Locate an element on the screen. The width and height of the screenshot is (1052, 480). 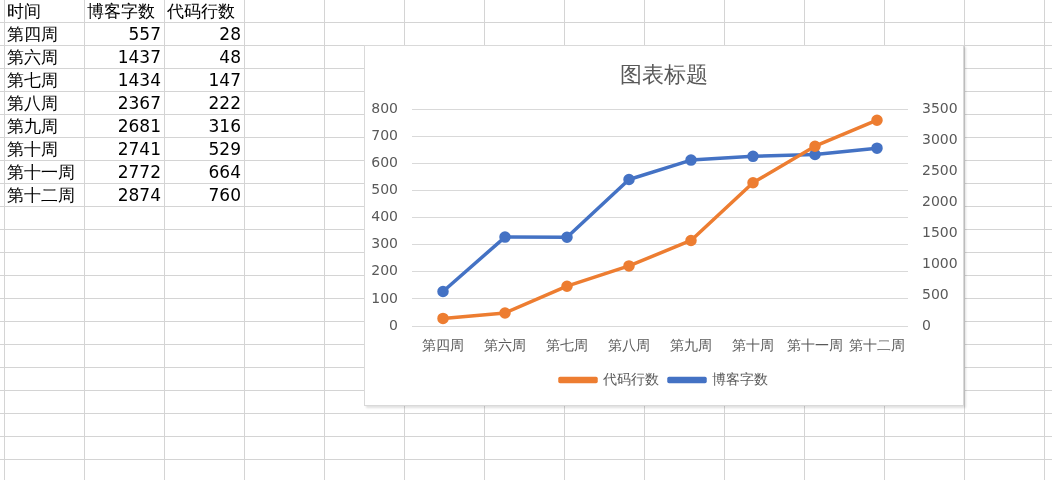
y2-tick-label: 3000 is located at coordinates (940, 138).